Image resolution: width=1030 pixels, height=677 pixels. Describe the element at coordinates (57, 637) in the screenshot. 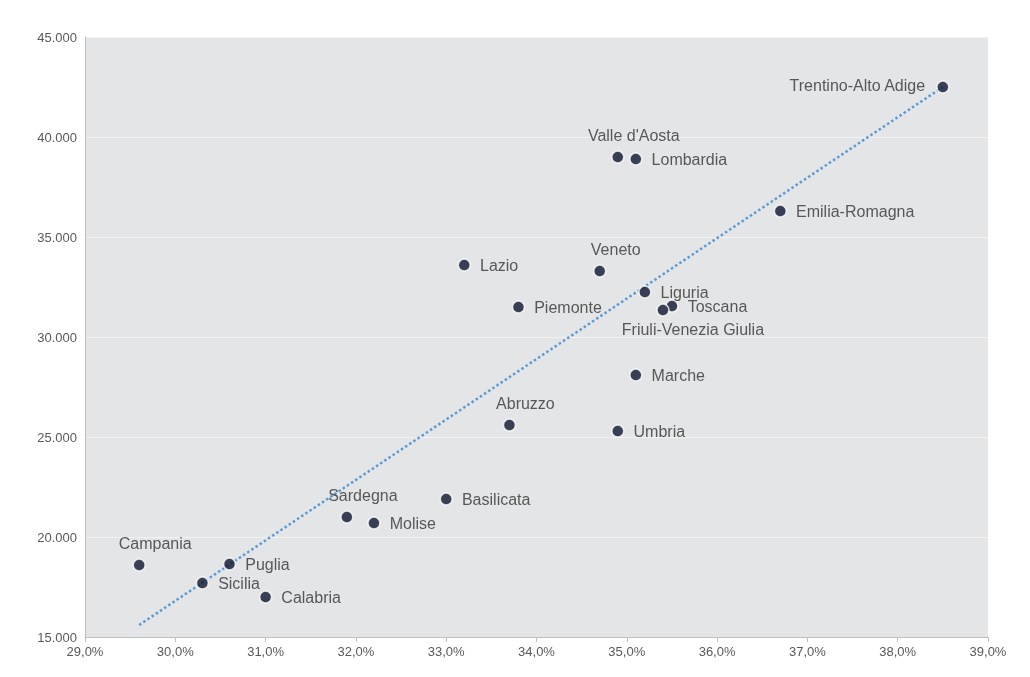

I see `y-tick-label: 15.000` at that location.